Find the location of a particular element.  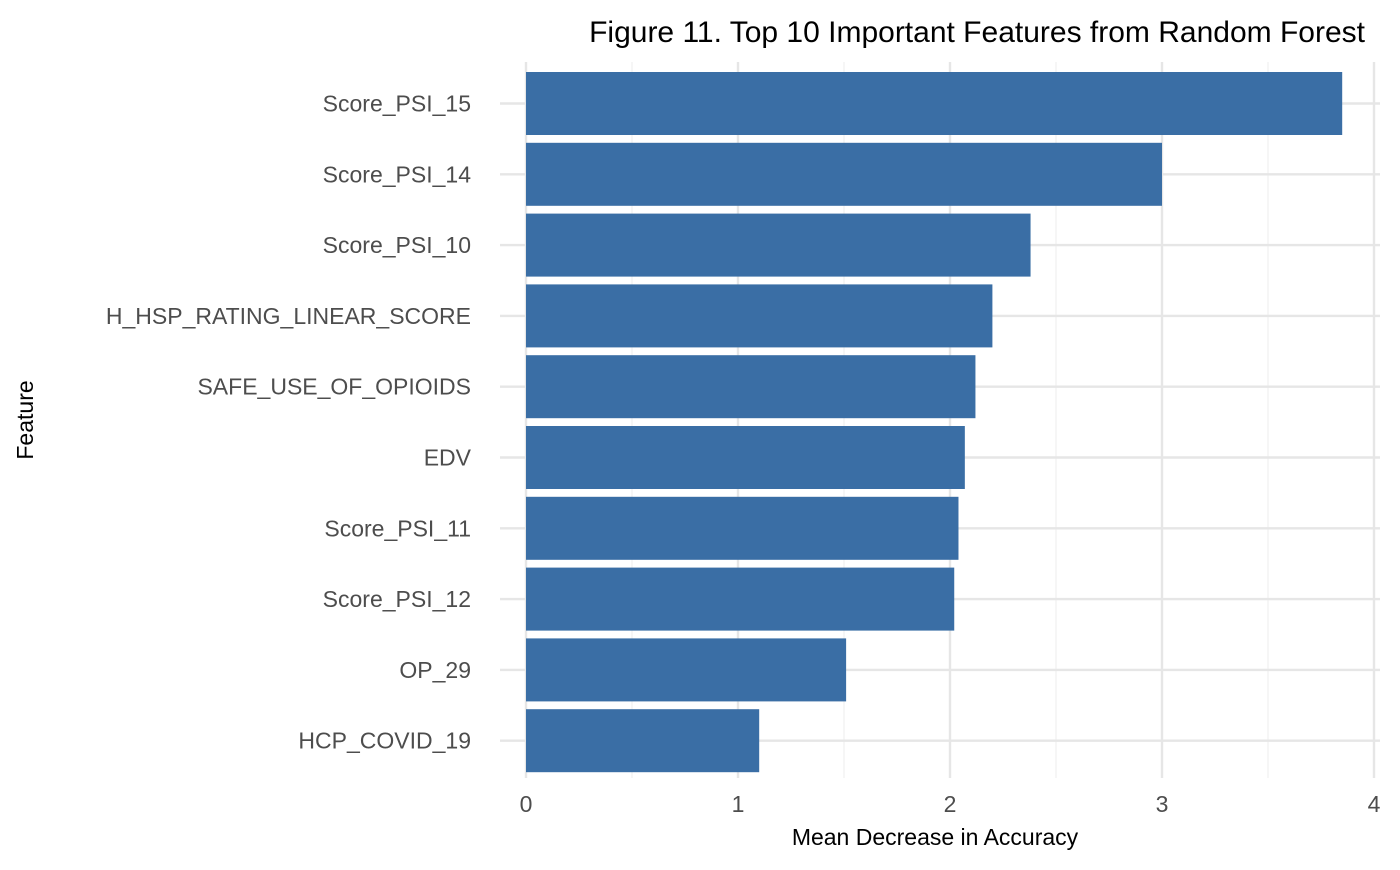

y-tick-label: EDV is located at coordinates (448, 458).